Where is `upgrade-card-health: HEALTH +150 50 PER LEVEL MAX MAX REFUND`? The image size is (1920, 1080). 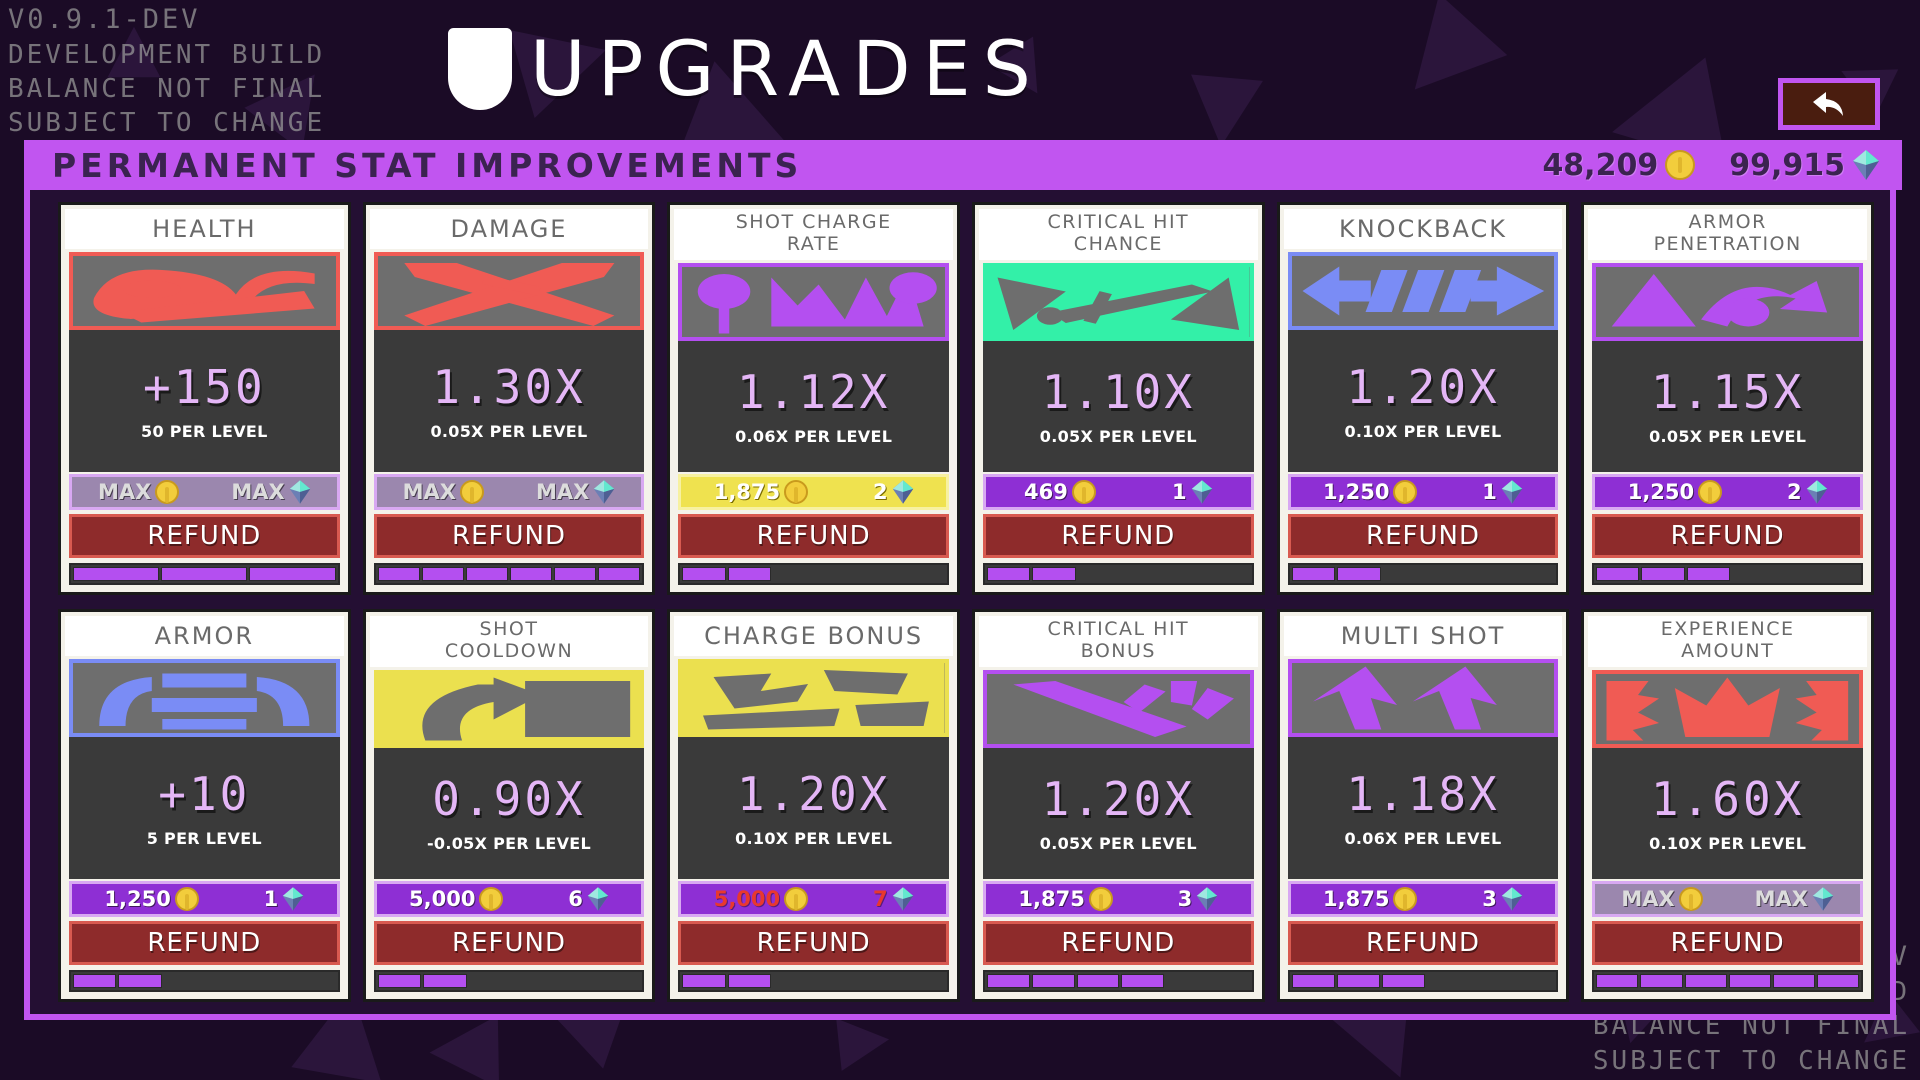 upgrade-card-health: HEALTH +150 50 PER LEVEL MAX MAX REFUND is located at coordinates (204, 398).